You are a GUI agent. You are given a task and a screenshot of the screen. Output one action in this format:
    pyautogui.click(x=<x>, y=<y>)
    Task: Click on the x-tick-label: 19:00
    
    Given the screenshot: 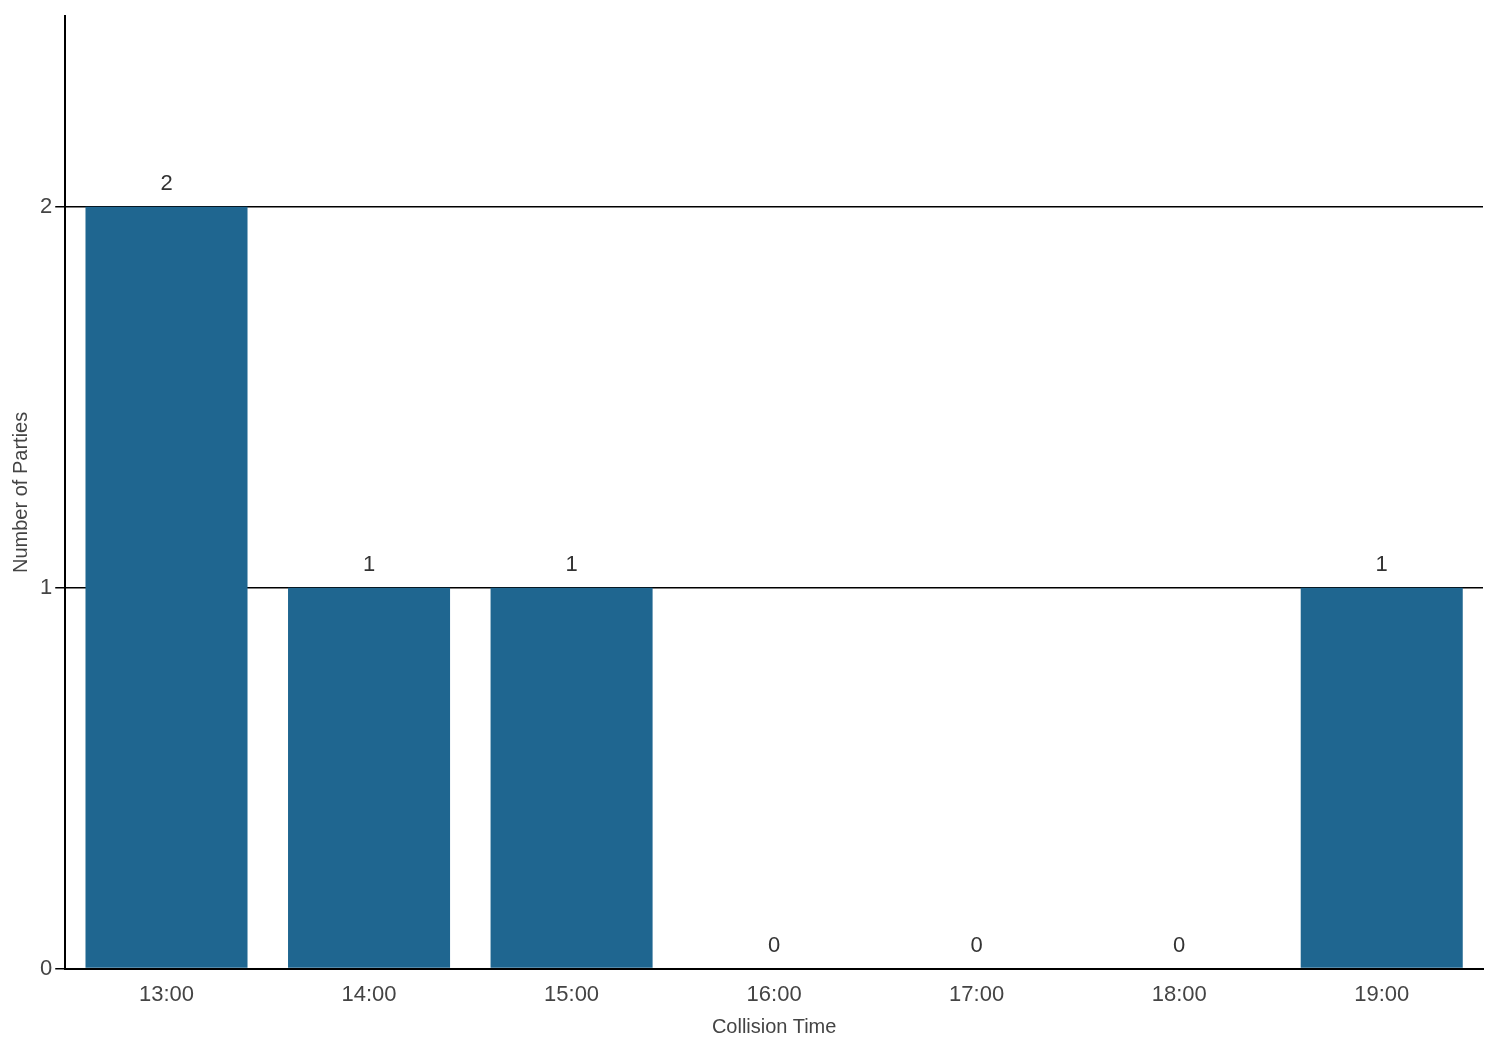 What is the action you would take?
    pyautogui.click(x=1382, y=993)
    